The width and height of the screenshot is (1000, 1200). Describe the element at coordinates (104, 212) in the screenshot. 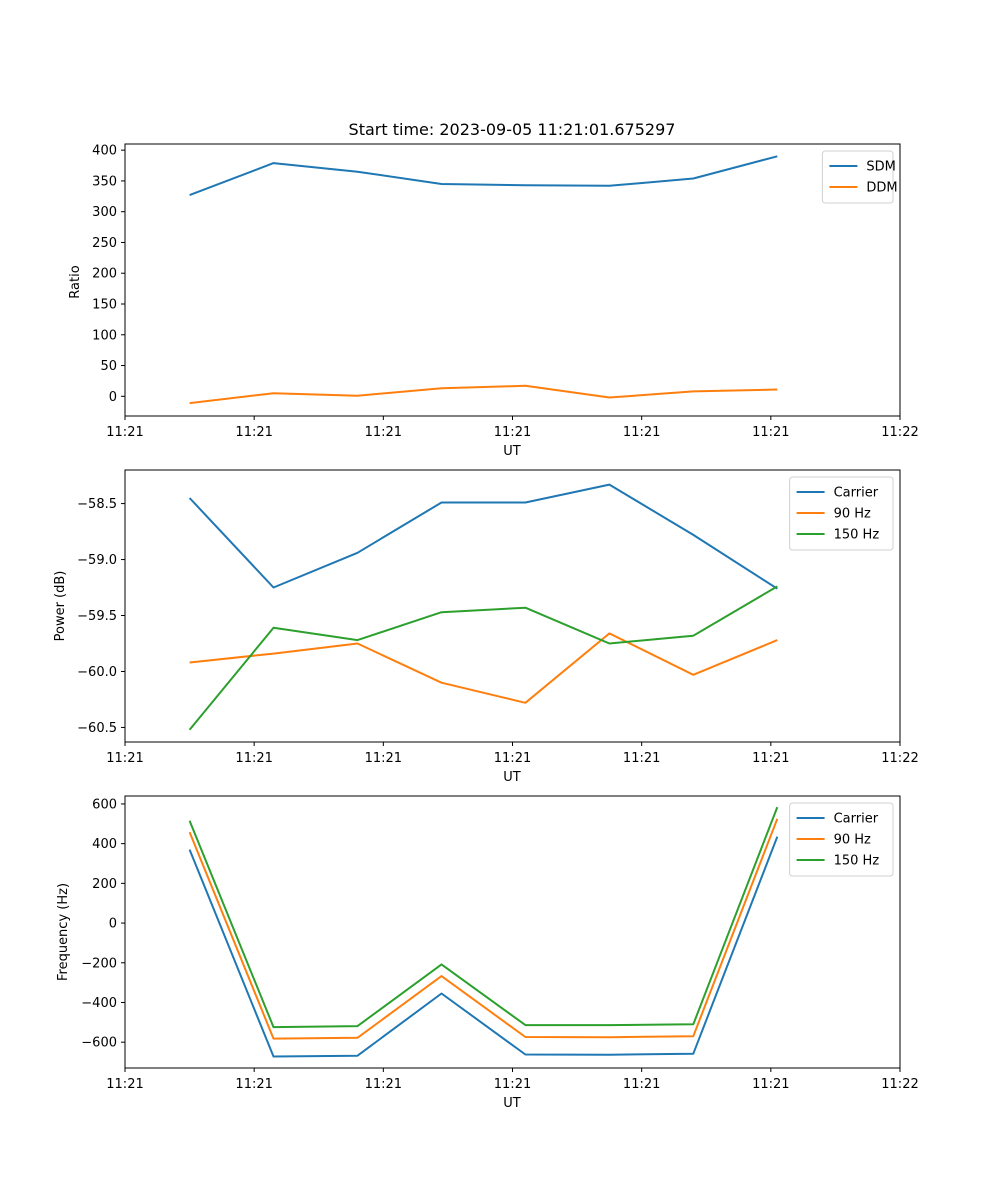

I see `y-tick-label: 300` at that location.